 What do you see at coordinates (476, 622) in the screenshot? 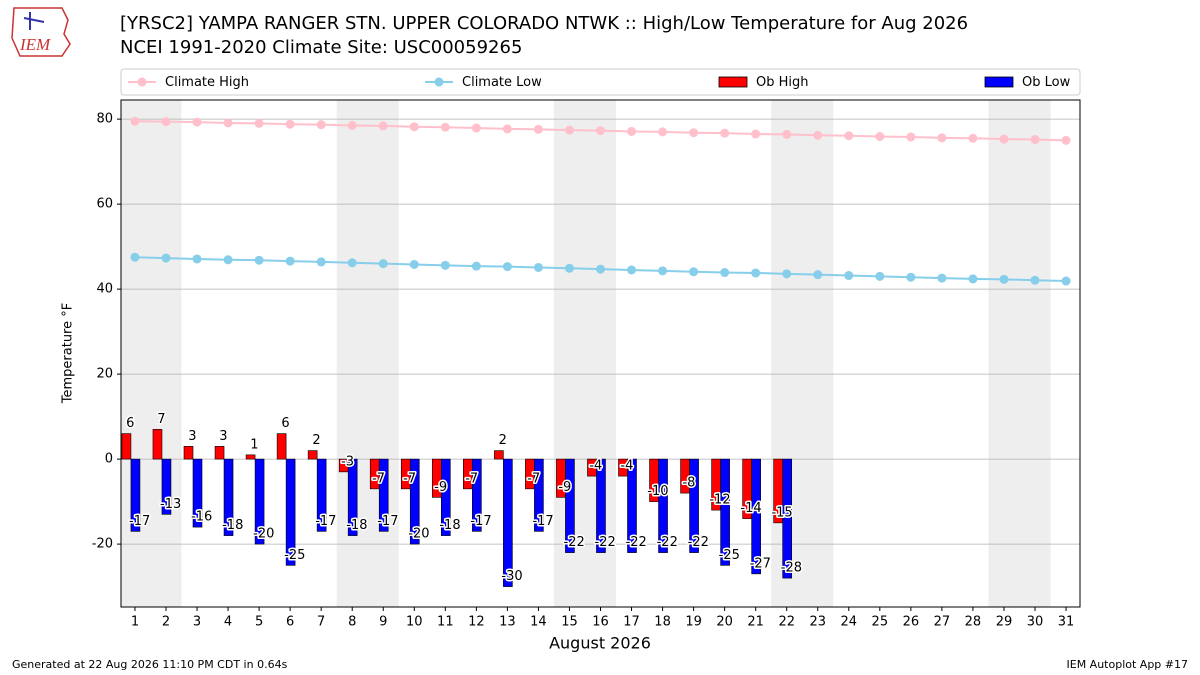
I see `x-tick-label: 12` at bounding box center [476, 622].